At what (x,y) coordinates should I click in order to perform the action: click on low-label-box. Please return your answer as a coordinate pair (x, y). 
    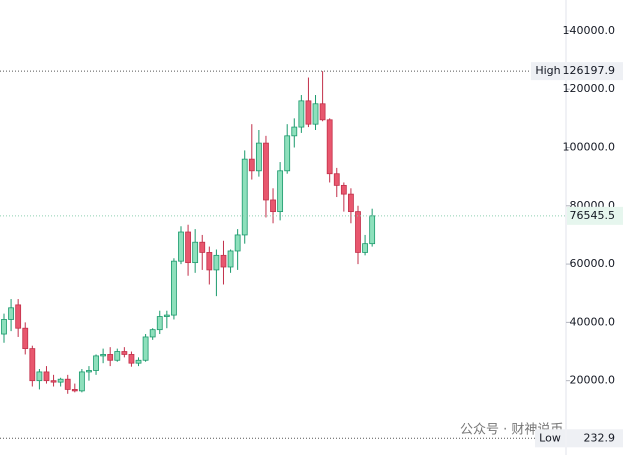
    Looking at the image, I should click on (550, 438).